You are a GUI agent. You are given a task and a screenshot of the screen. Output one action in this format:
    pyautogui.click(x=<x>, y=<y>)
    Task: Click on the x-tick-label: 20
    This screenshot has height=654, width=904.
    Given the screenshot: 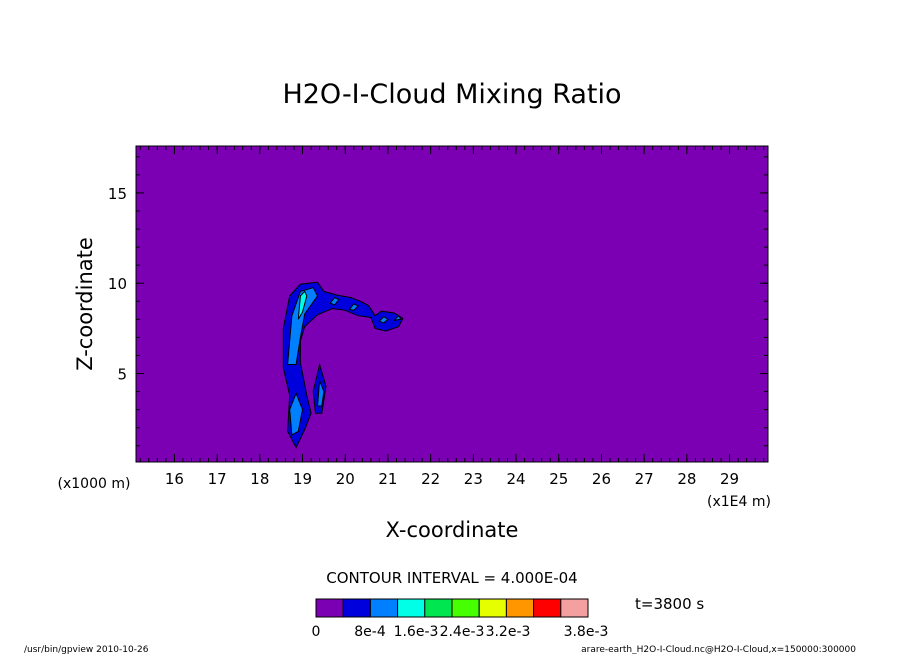 What is the action you would take?
    pyautogui.click(x=345, y=479)
    